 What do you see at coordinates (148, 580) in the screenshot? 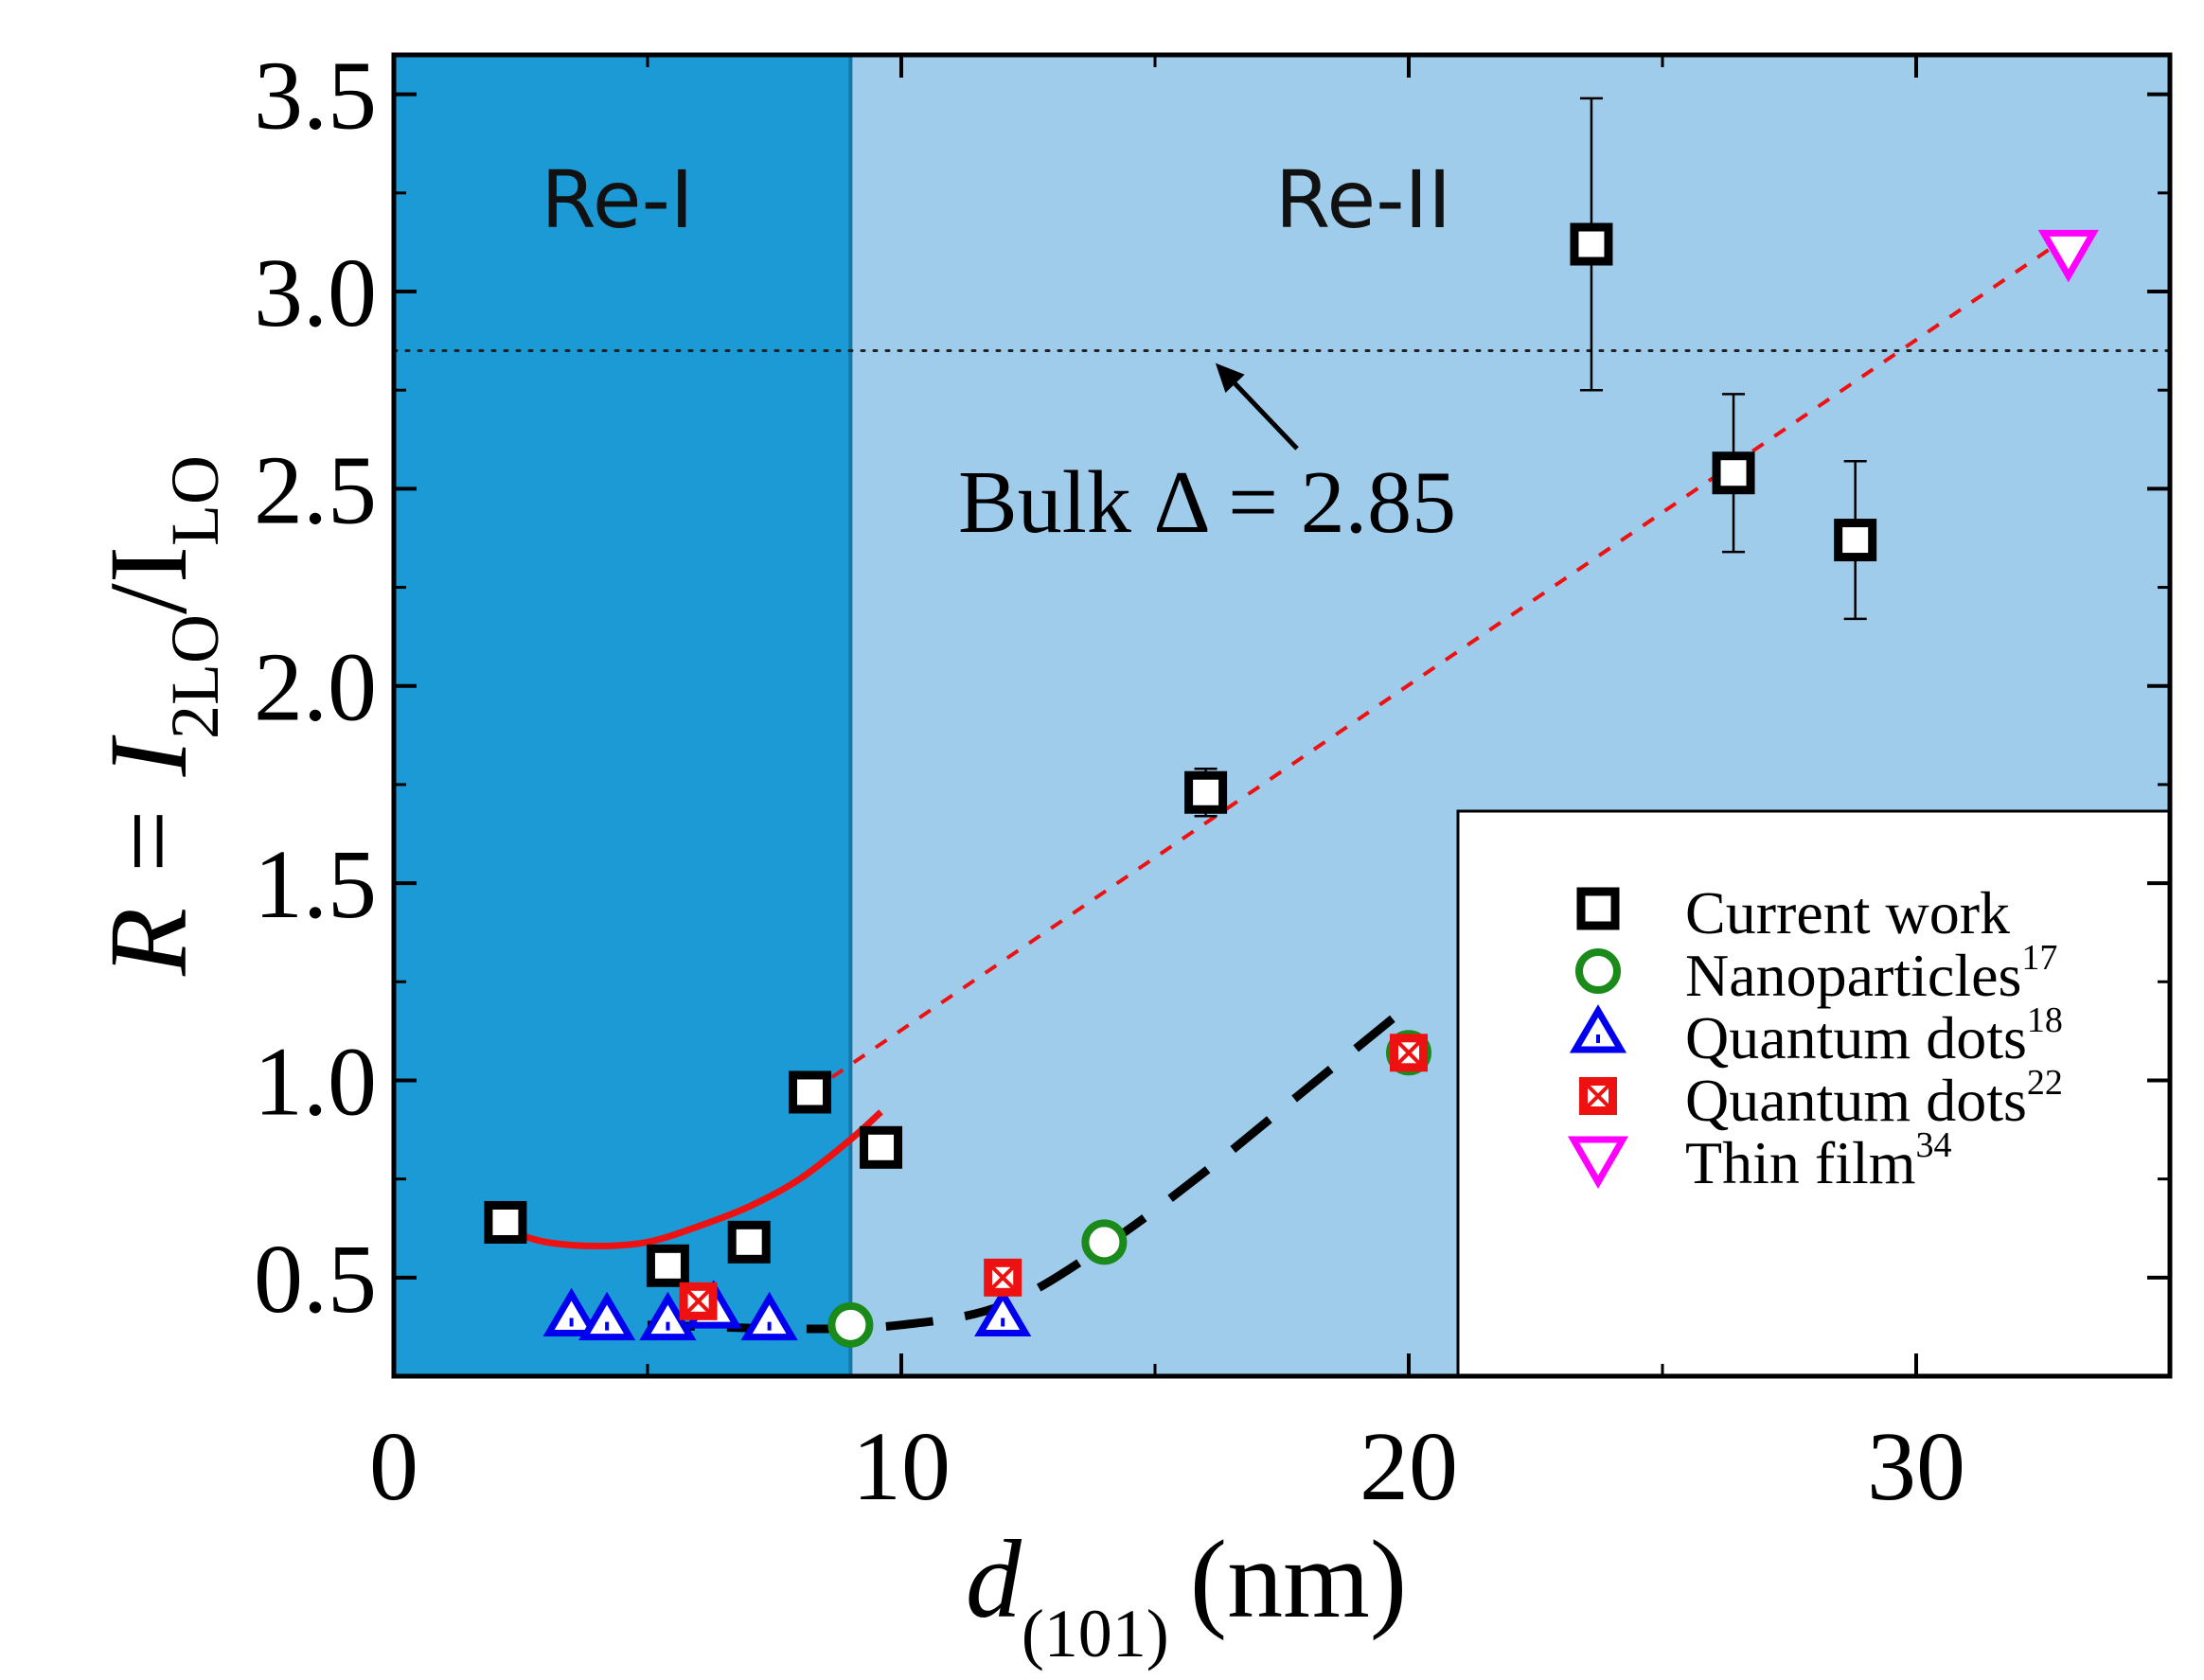
I see `y-axis-label-mid: /I` at bounding box center [148, 580].